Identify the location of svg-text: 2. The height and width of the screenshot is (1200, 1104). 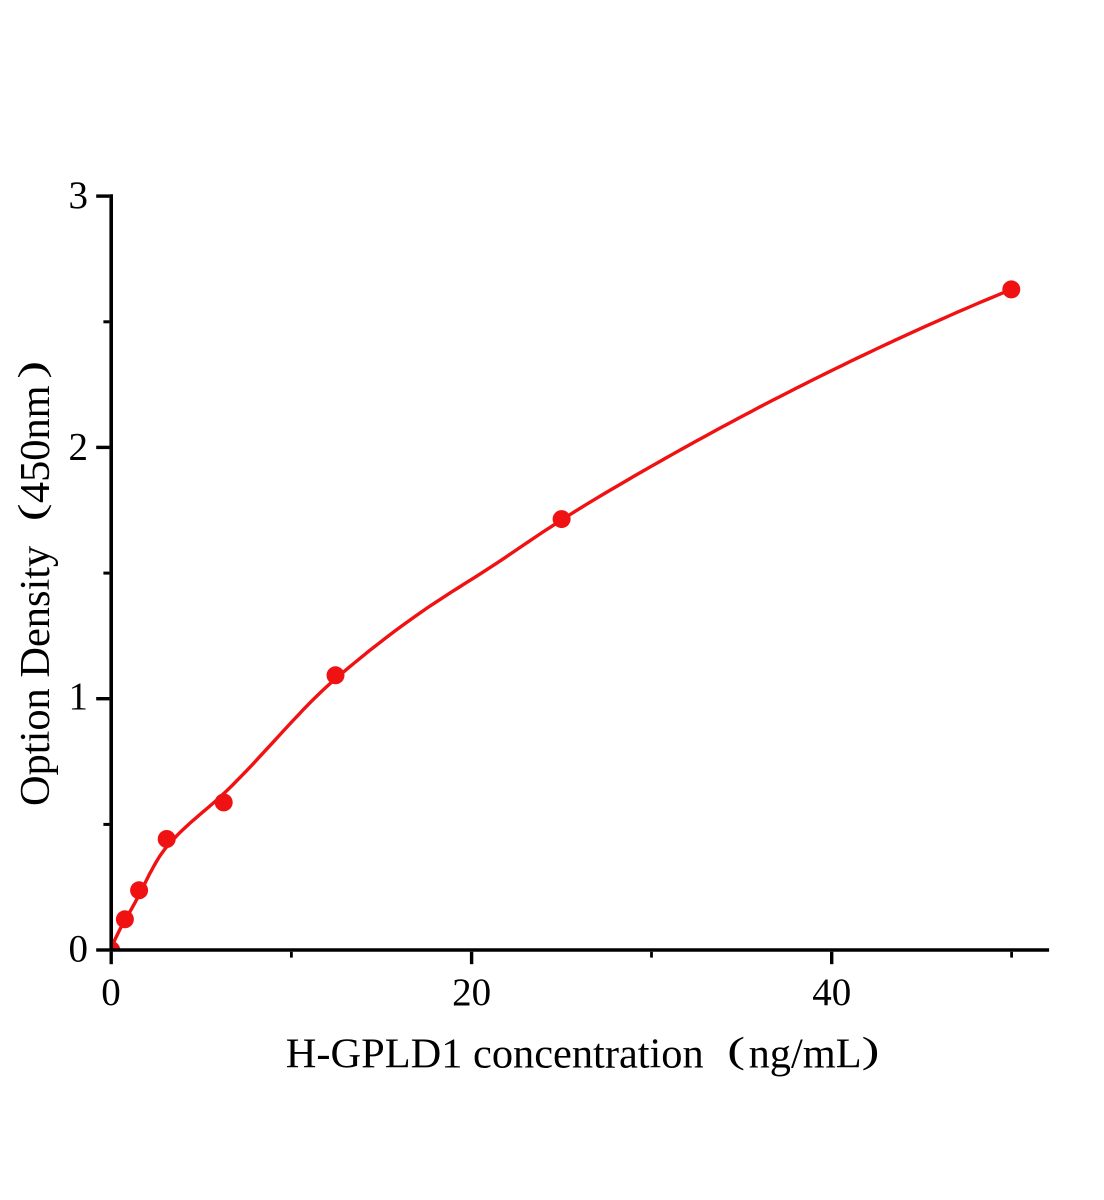
(79, 447).